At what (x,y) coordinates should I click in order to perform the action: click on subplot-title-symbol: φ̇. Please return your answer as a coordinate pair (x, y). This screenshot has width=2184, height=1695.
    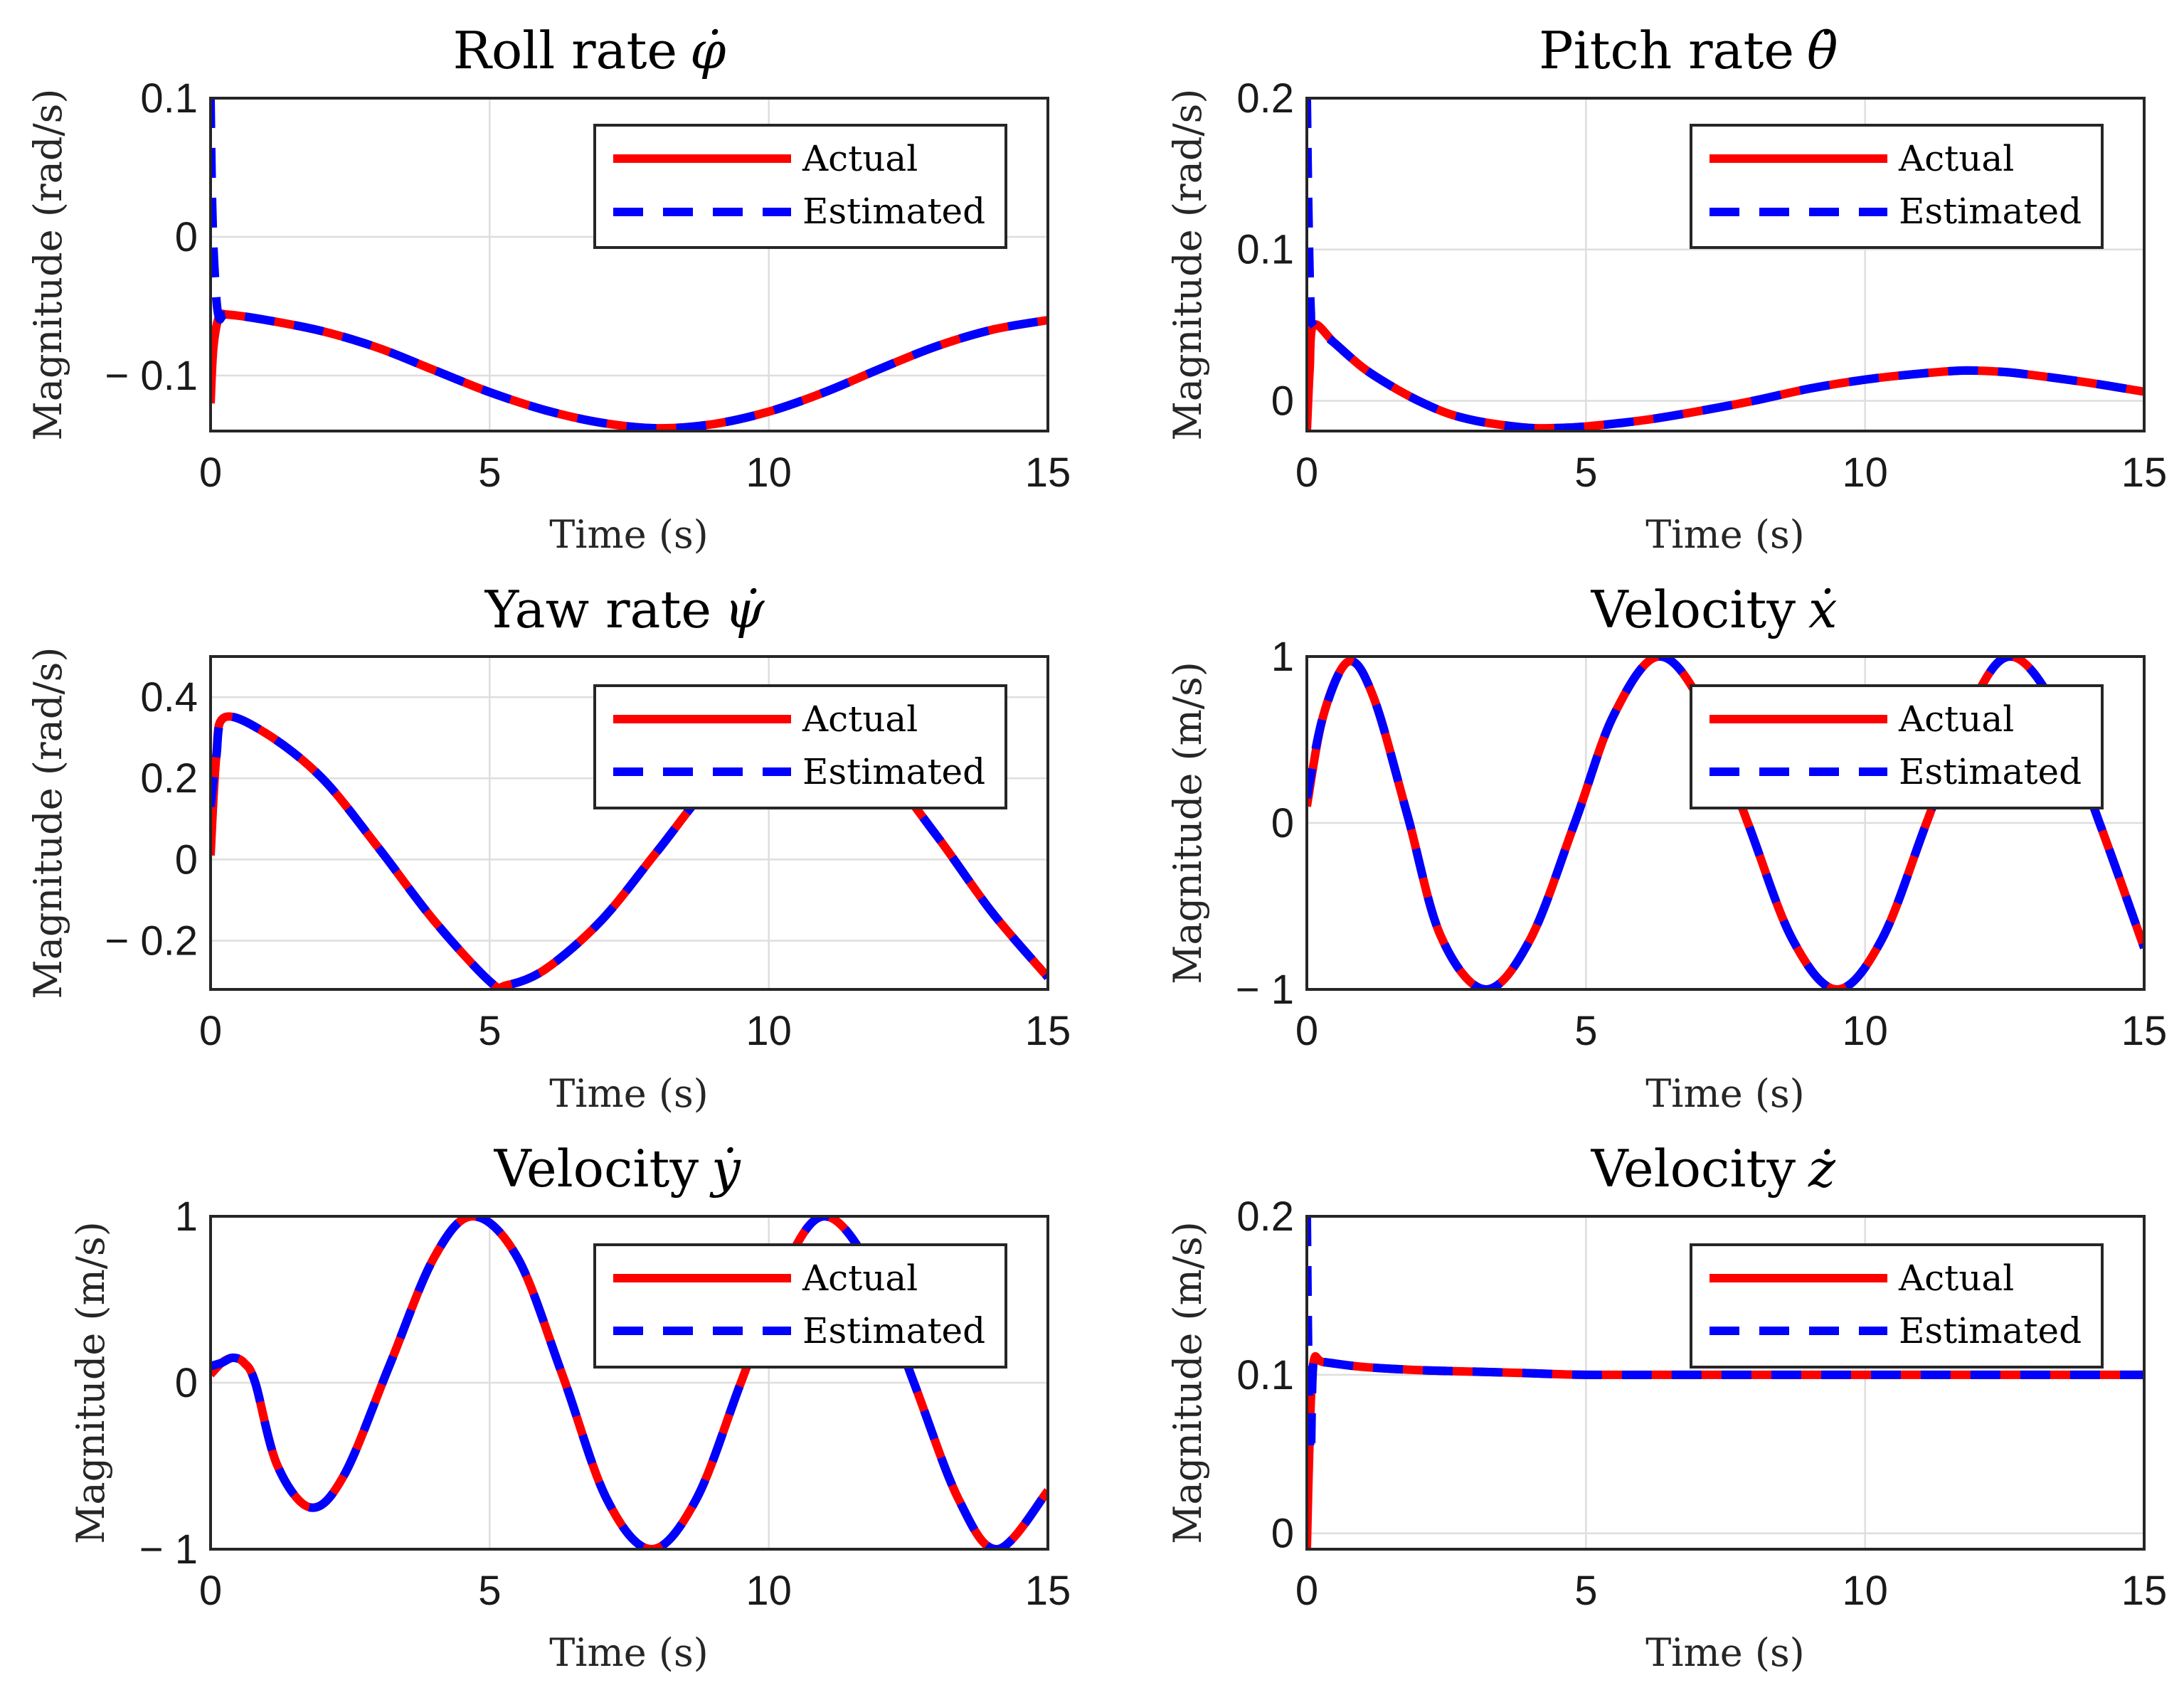
    Looking at the image, I should click on (708, 51).